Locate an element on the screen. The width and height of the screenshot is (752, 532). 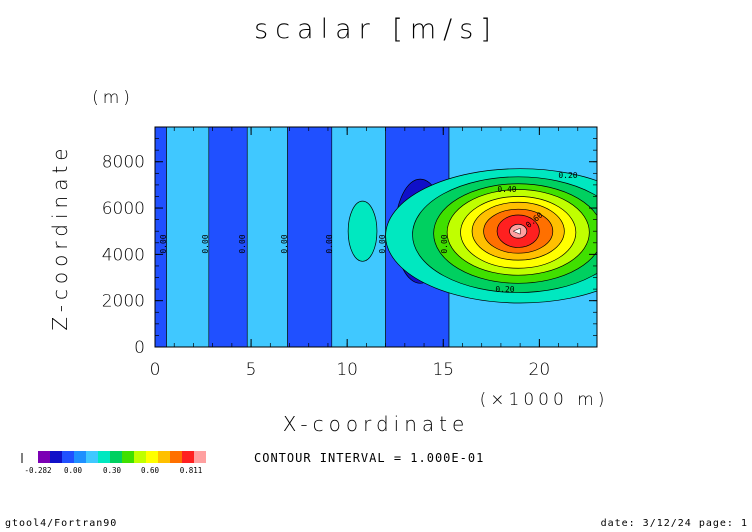
x-tick-label: 20 is located at coordinates (540, 370).